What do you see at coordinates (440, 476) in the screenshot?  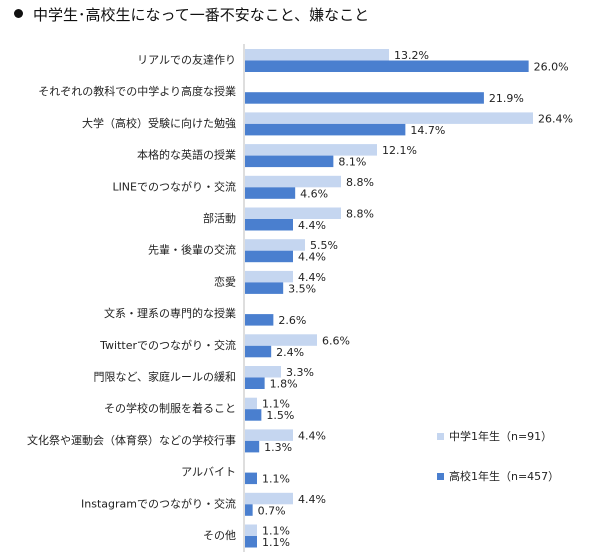 I see `legend-swatch-high-school` at bounding box center [440, 476].